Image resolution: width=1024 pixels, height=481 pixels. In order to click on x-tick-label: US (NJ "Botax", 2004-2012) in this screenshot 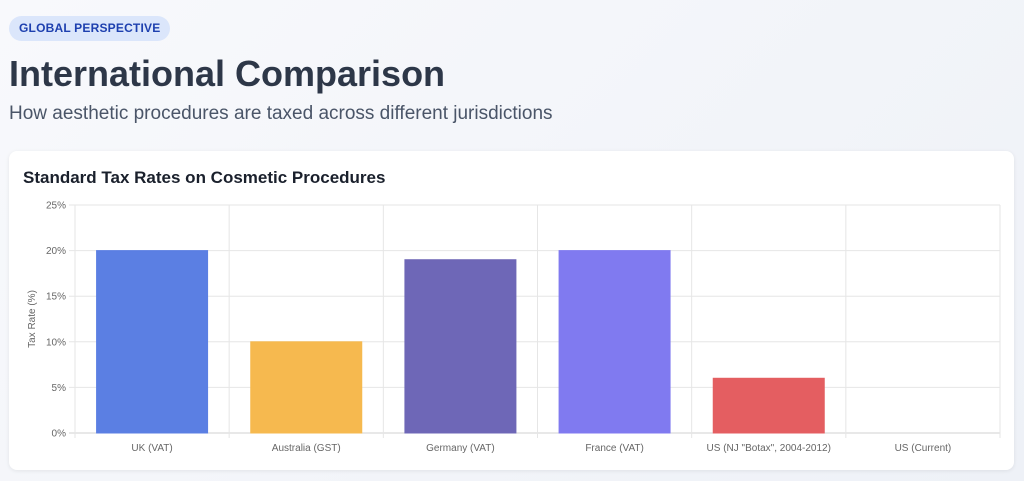, I will do `click(769, 448)`.